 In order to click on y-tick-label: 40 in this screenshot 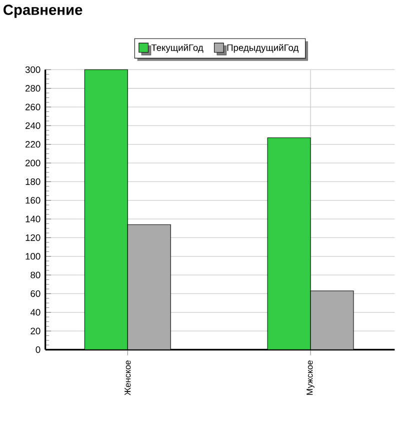, I will do `click(35, 312)`.